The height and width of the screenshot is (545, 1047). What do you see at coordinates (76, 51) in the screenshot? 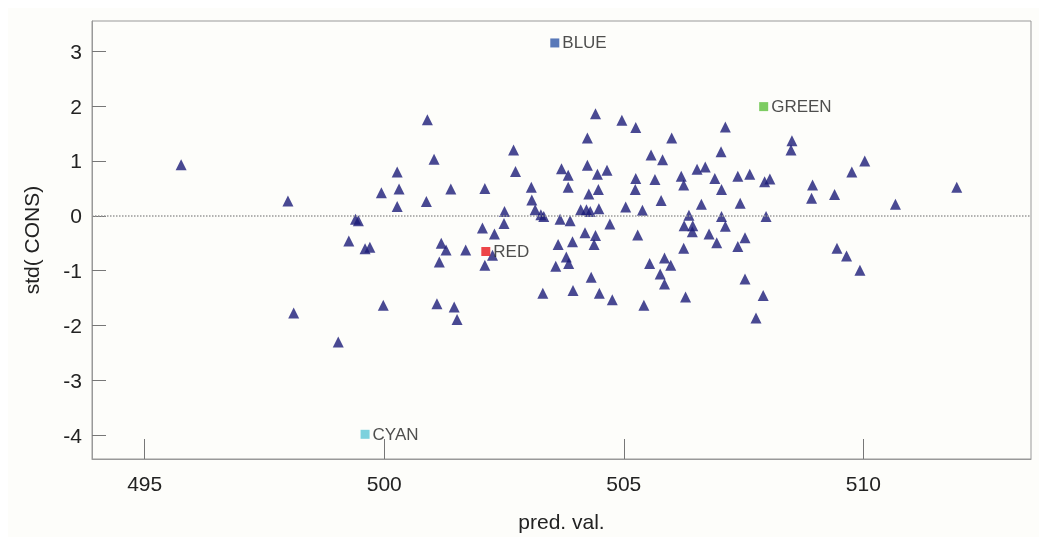
I see `y-tick-label: 3` at bounding box center [76, 51].